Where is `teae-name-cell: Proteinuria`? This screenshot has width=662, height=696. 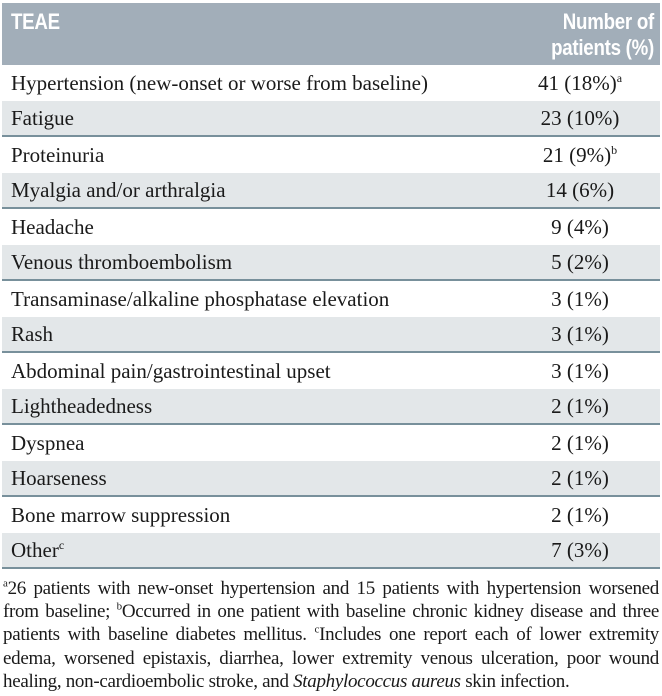 teae-name-cell: Proteinuria is located at coordinates (251, 155).